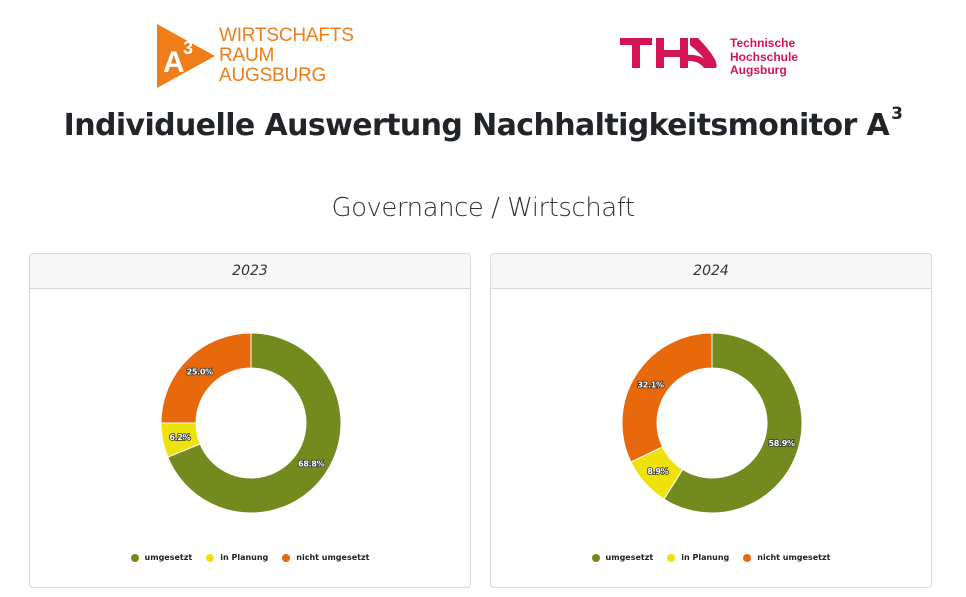  What do you see at coordinates (782, 443) in the screenshot?
I see `slice-data-label: 58.9%` at bounding box center [782, 443].